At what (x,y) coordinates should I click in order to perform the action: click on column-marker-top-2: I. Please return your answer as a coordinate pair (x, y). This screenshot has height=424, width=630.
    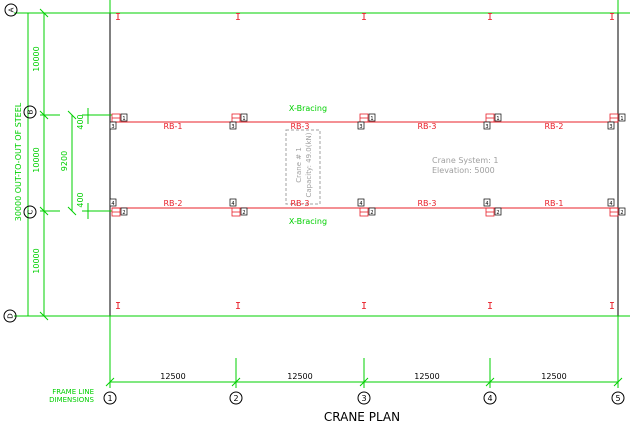
    Looking at the image, I should click on (238, 17).